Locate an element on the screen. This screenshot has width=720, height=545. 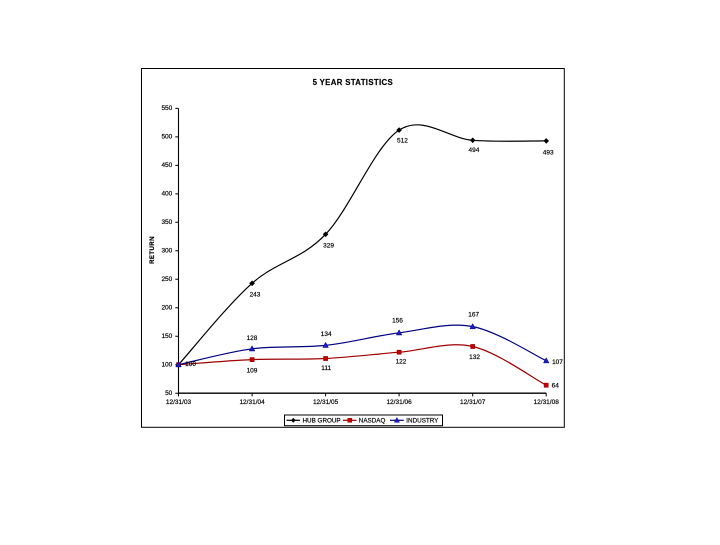
svg-text: 400 is located at coordinates (166, 194).